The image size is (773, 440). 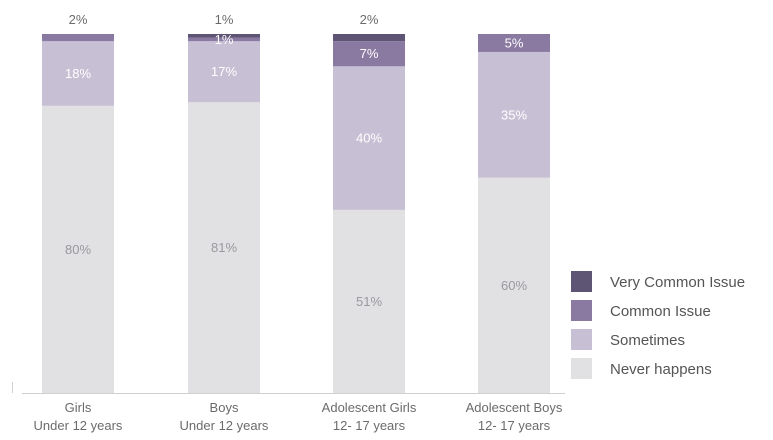 I want to click on data-label-sometimes-3: 40%, so click(x=369, y=138).